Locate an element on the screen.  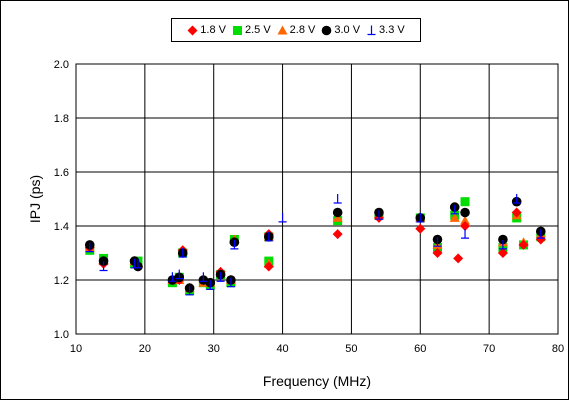
legend-entry: 2.5 V is located at coordinates (251, 30).